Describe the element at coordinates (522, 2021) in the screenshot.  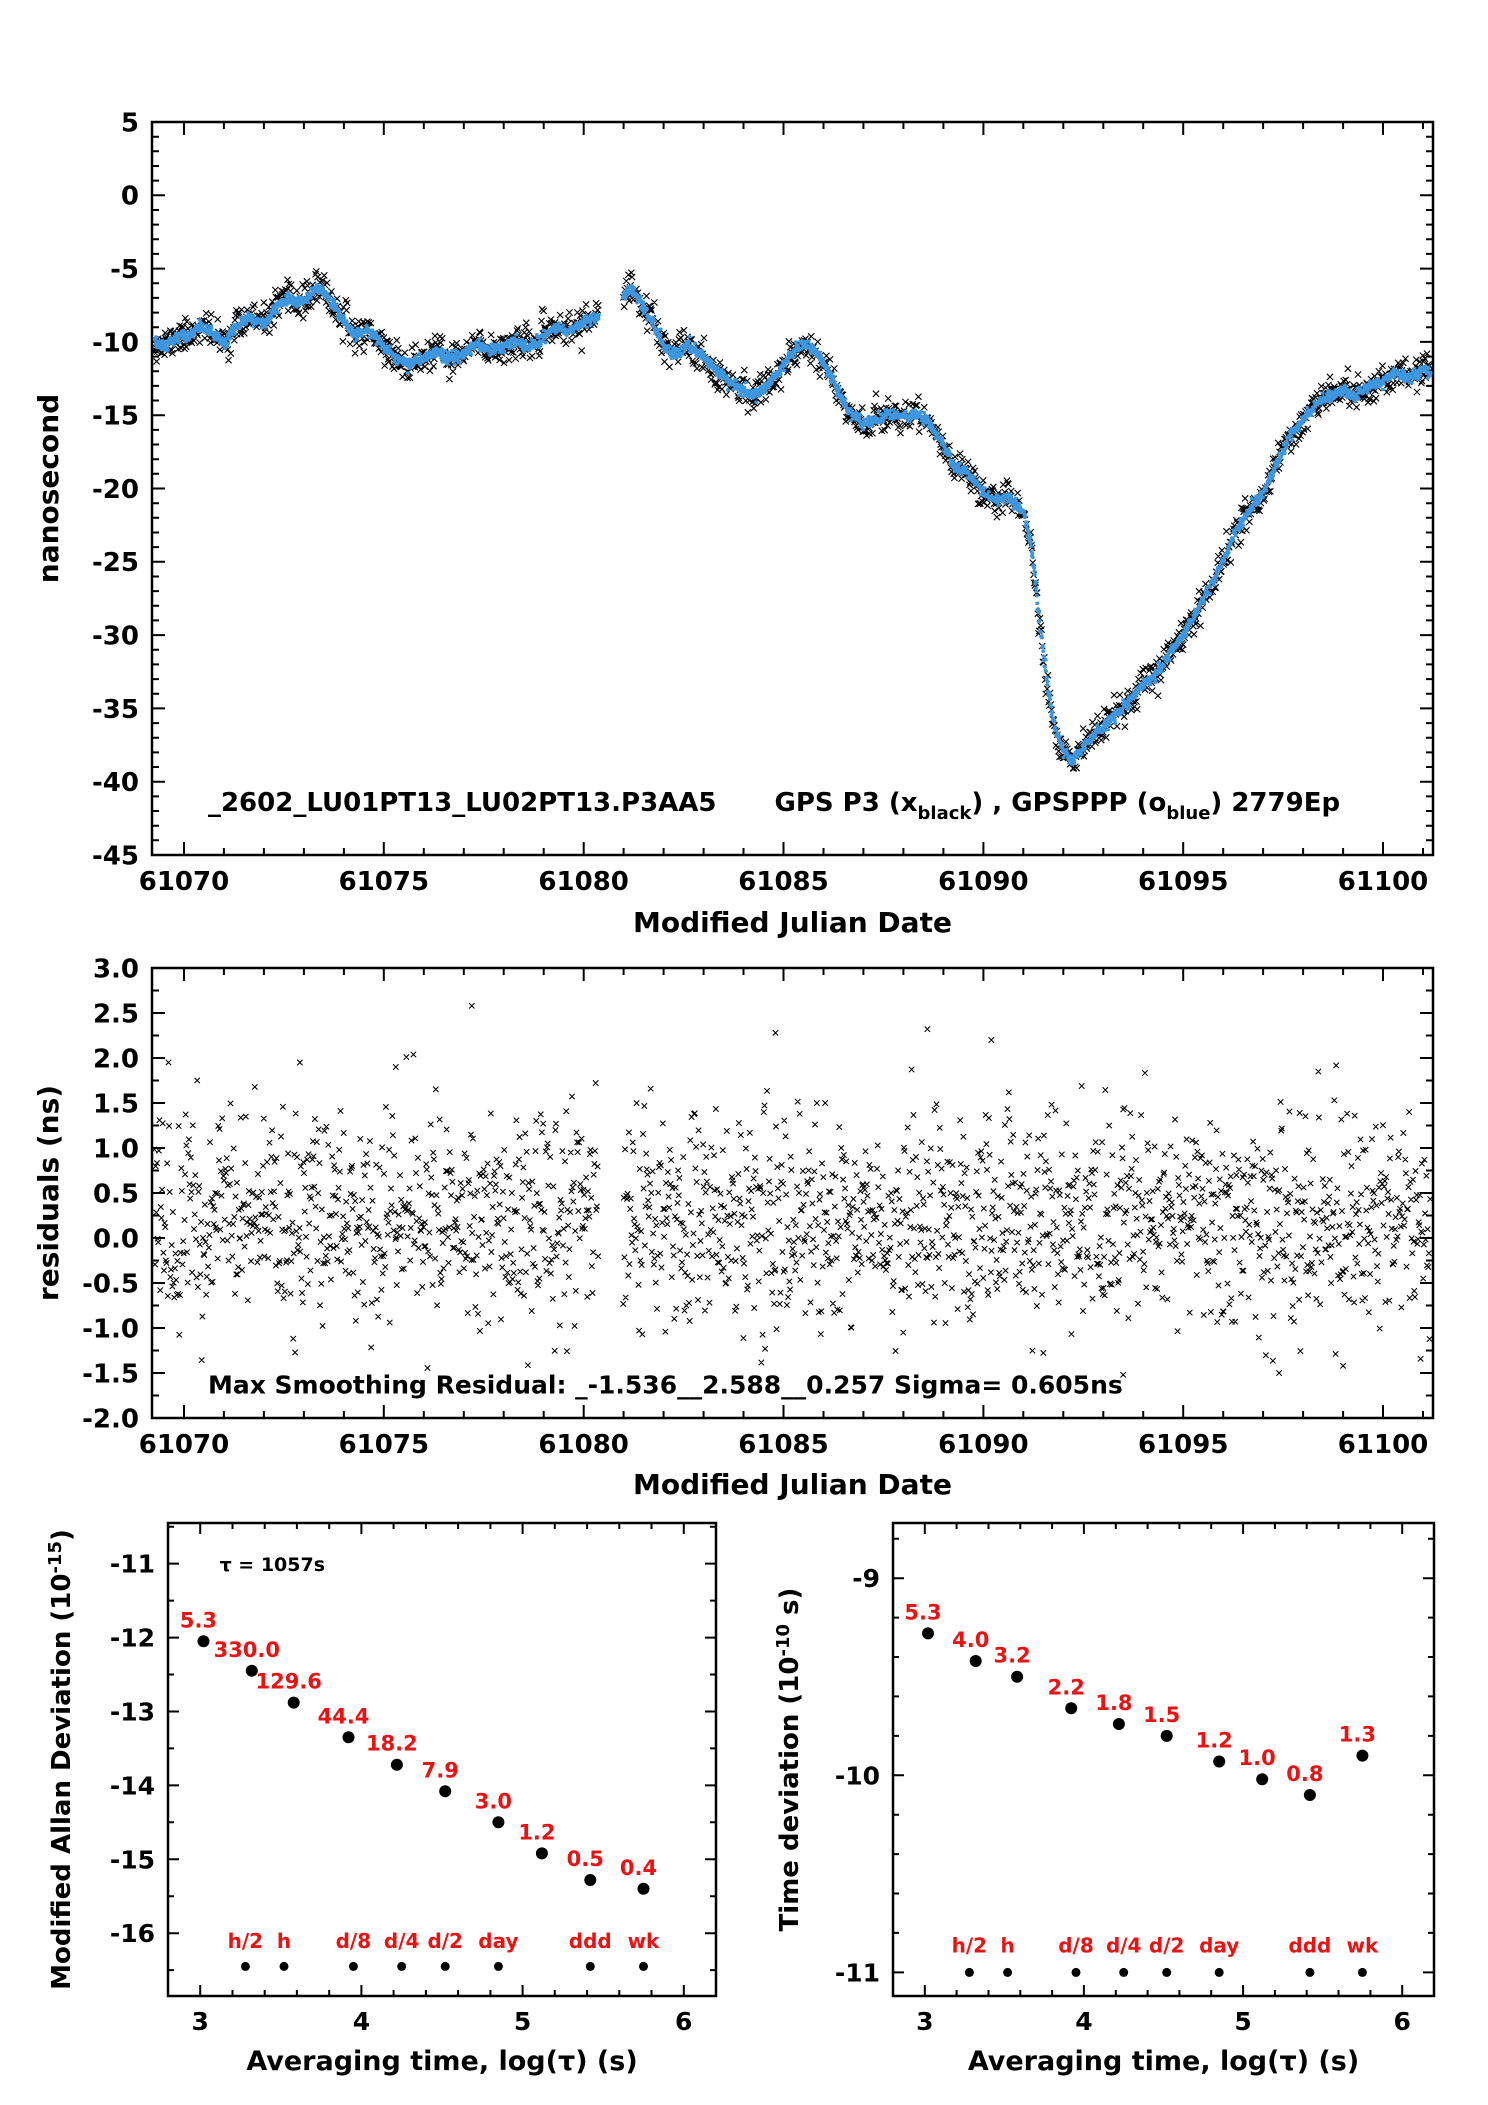
I see `x-tick-label: 5` at that location.